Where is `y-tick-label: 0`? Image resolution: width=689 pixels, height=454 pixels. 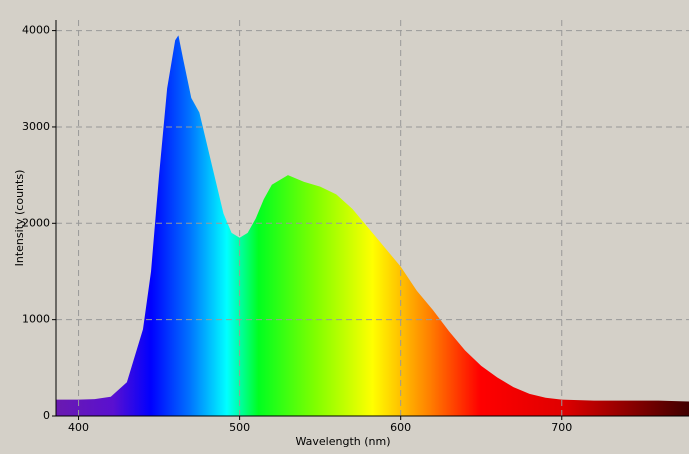 y-tick-label: 0 is located at coordinates (46, 415).